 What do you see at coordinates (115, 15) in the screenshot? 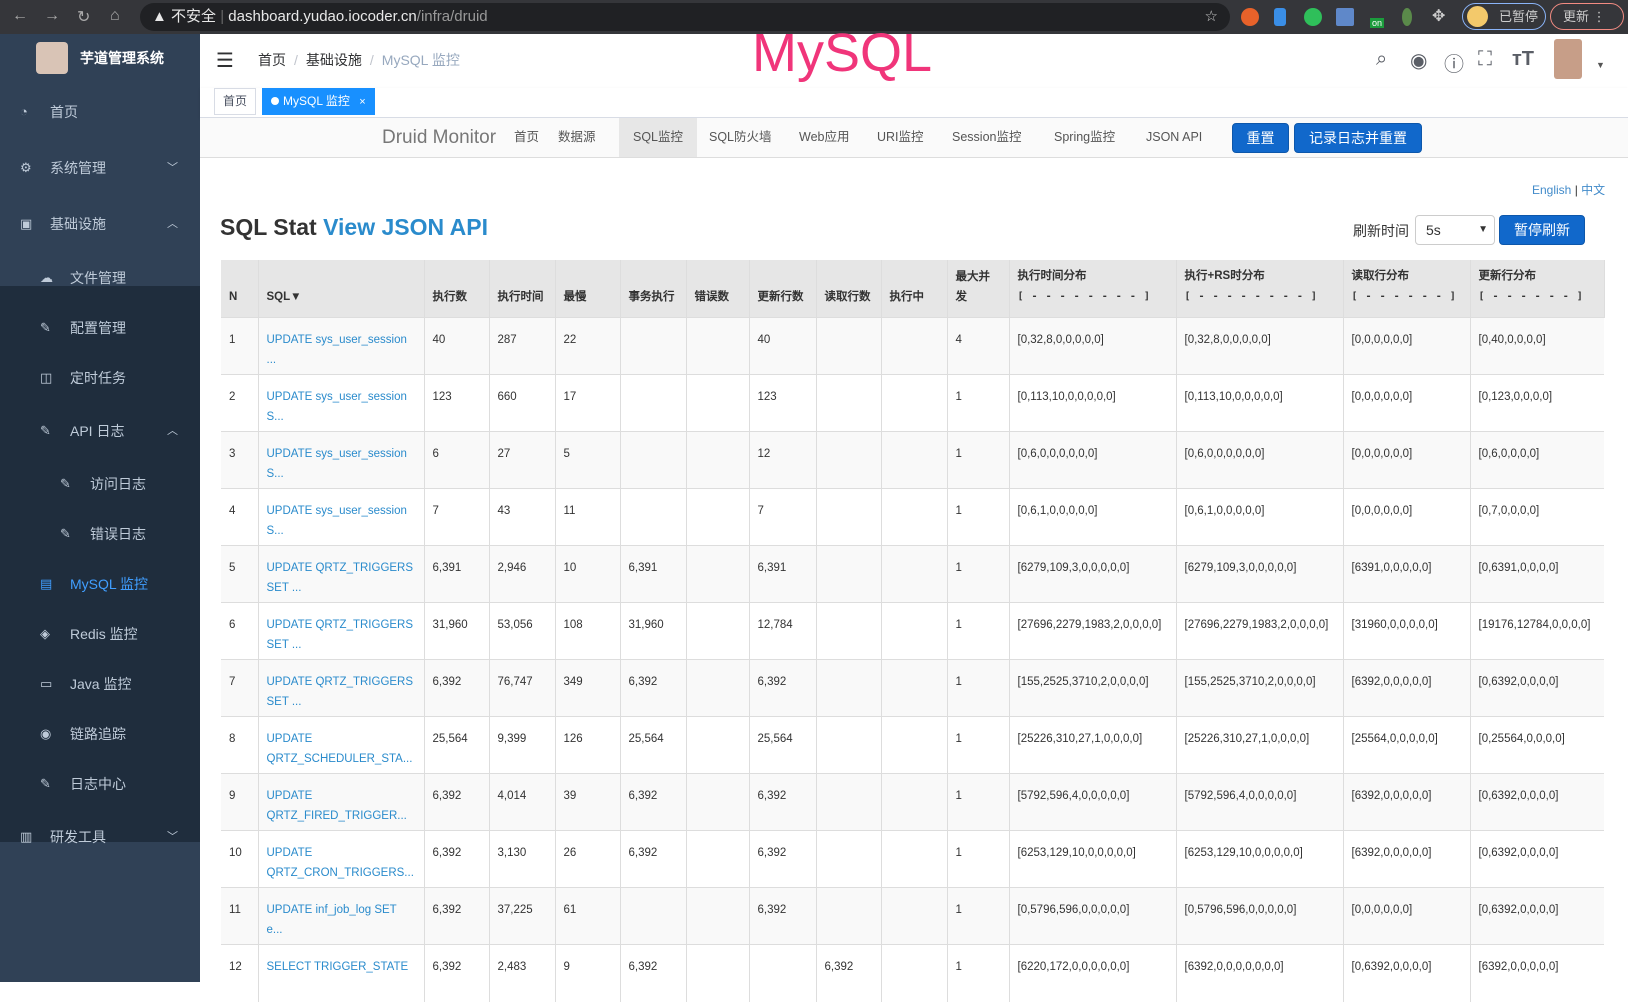
I see `home-icon: ⌂` at bounding box center [115, 15].